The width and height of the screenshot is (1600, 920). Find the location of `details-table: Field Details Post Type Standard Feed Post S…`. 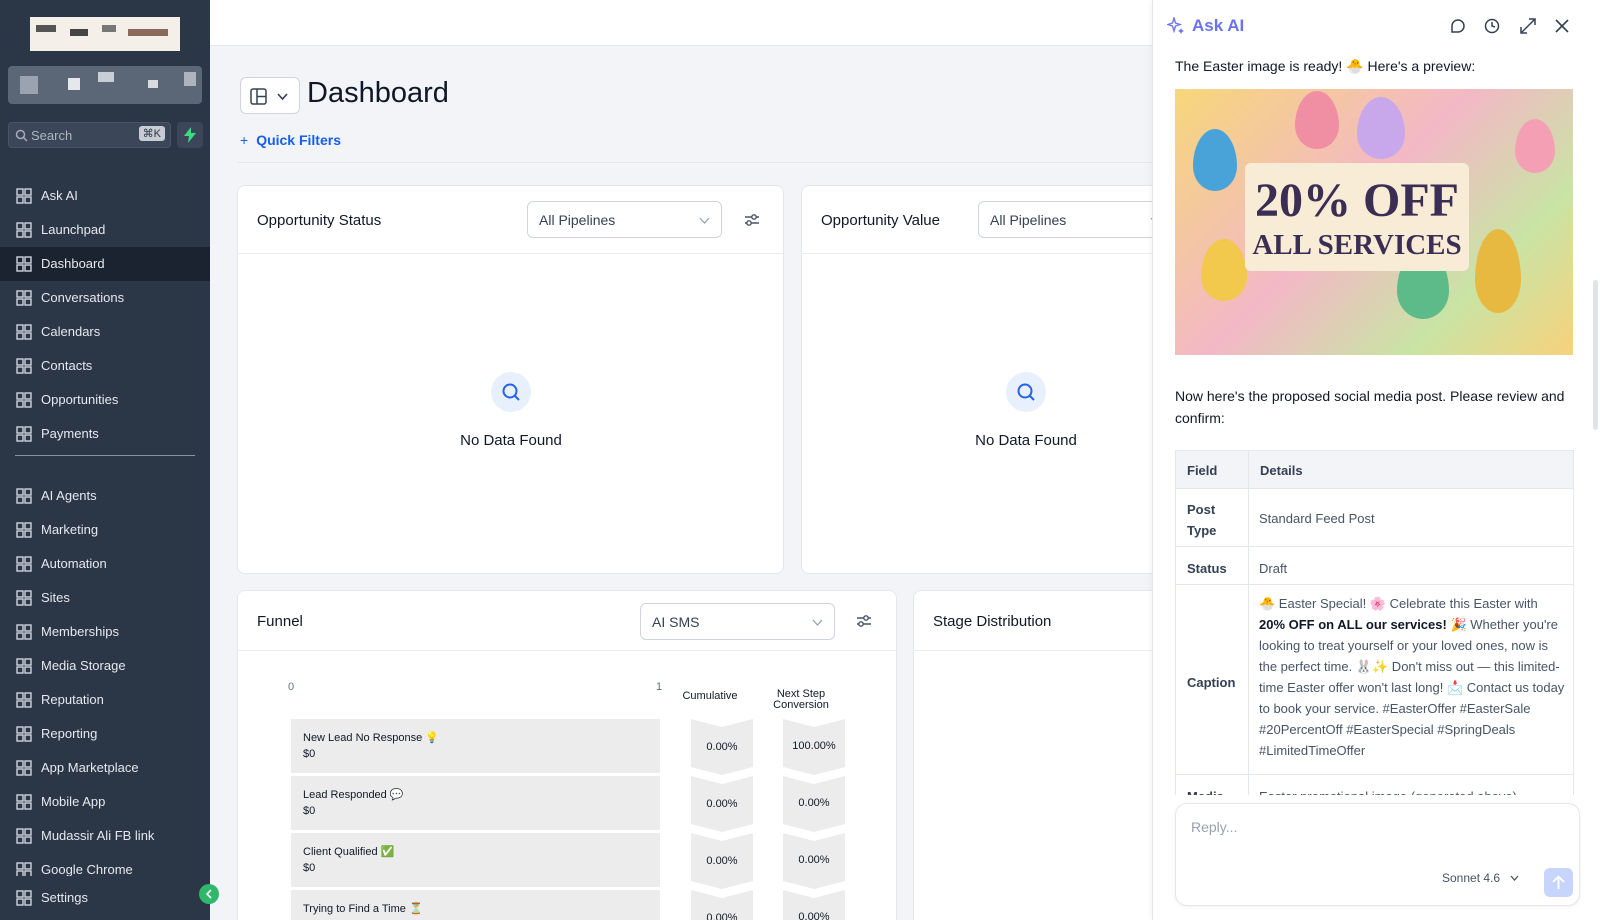

details-table: Field Details Post Type Standard Feed Post S… is located at coordinates (1374, 622).